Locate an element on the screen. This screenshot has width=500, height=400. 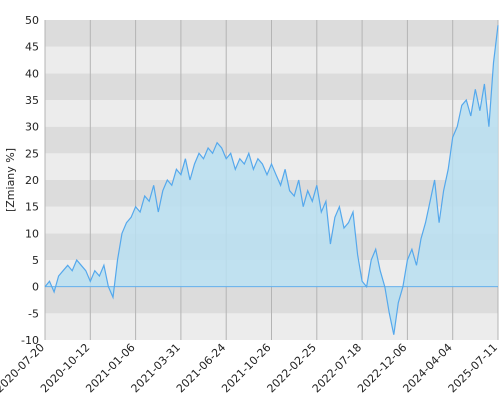
y-tick-label: 10 is located at coordinates (32, 233).